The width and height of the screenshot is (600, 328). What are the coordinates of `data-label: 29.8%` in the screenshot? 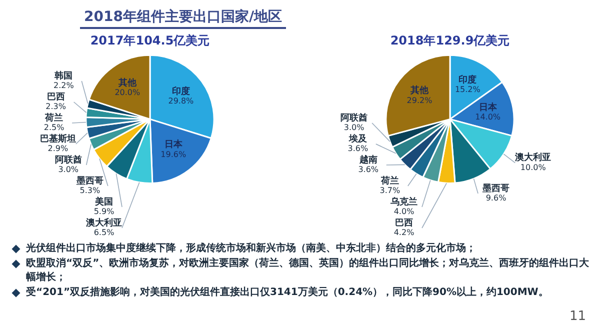 It's located at (181, 101).